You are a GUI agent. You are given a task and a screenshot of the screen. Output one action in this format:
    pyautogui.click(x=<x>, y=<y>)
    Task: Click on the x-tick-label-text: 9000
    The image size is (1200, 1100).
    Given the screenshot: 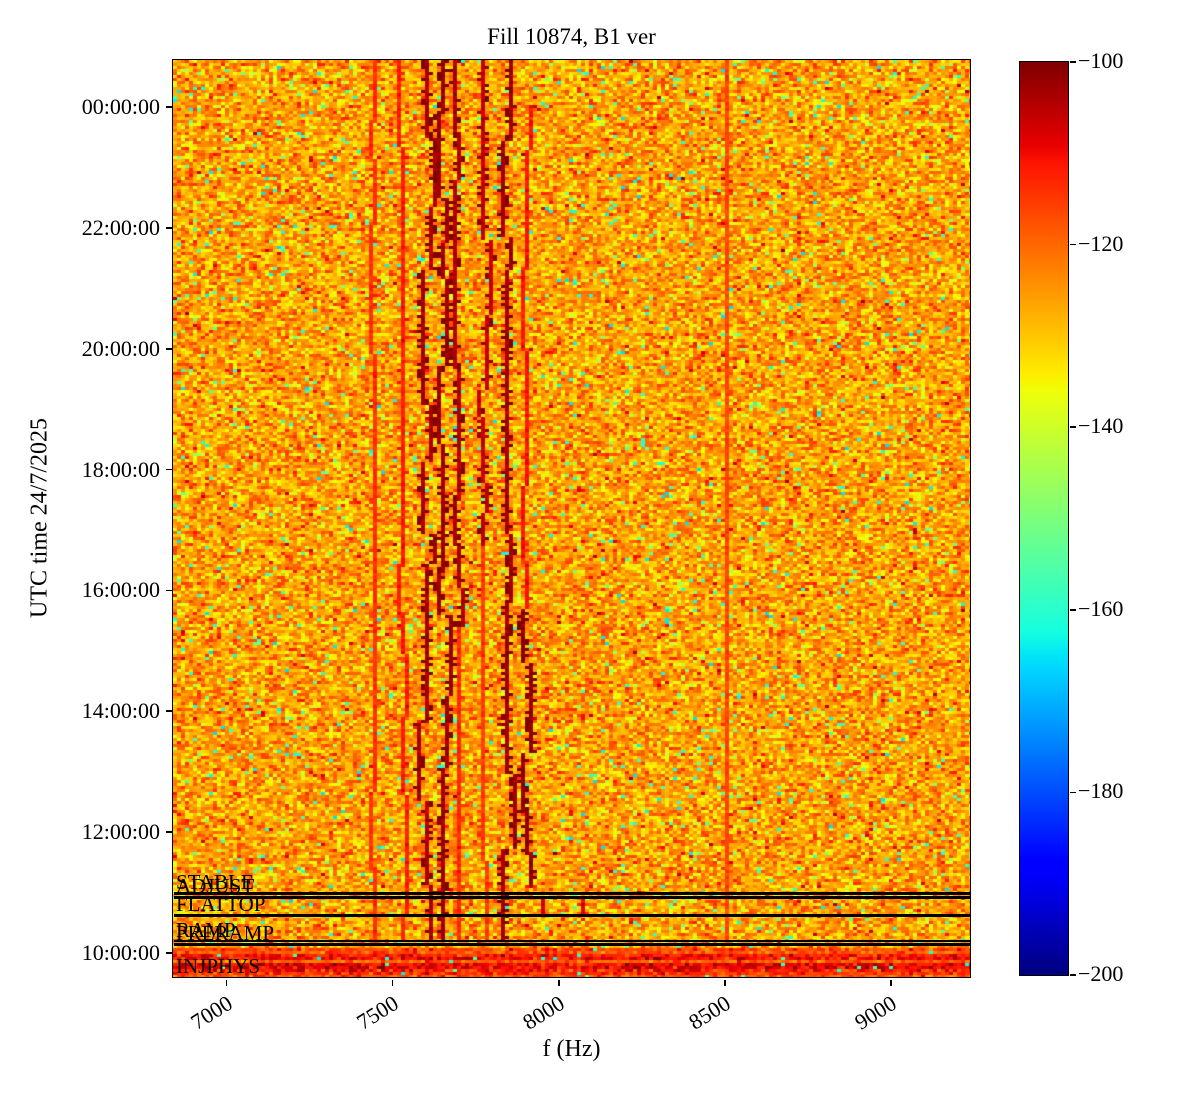 What is the action you would take?
    pyautogui.click(x=875, y=1012)
    